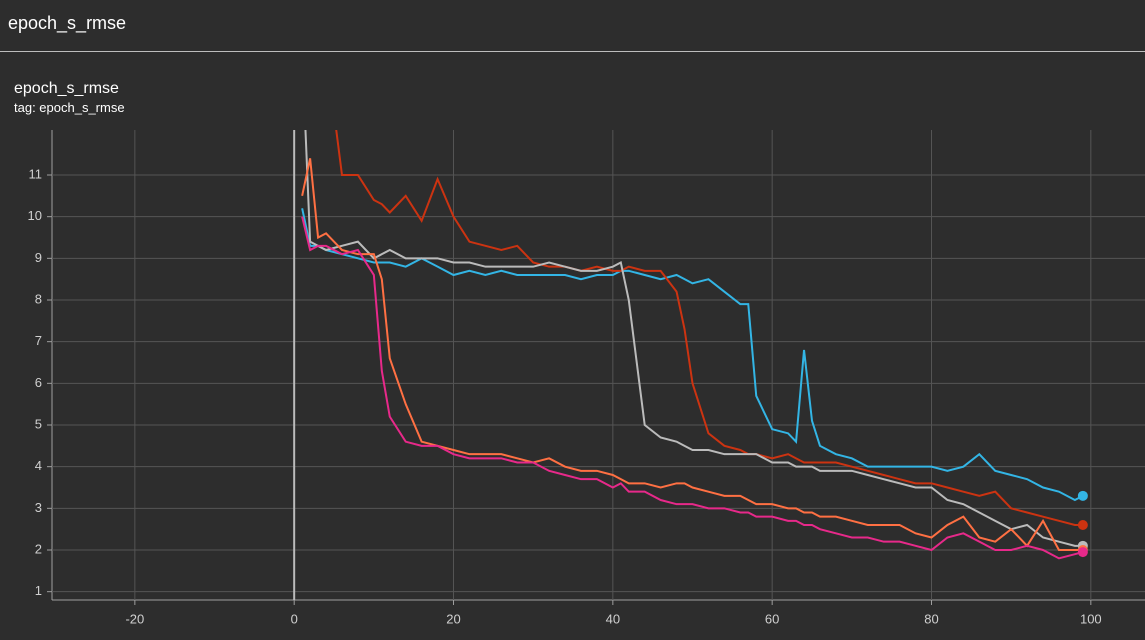 The width and height of the screenshot is (1145, 640). What do you see at coordinates (36, 173) in the screenshot?
I see `y-tick-label: 11` at bounding box center [36, 173].